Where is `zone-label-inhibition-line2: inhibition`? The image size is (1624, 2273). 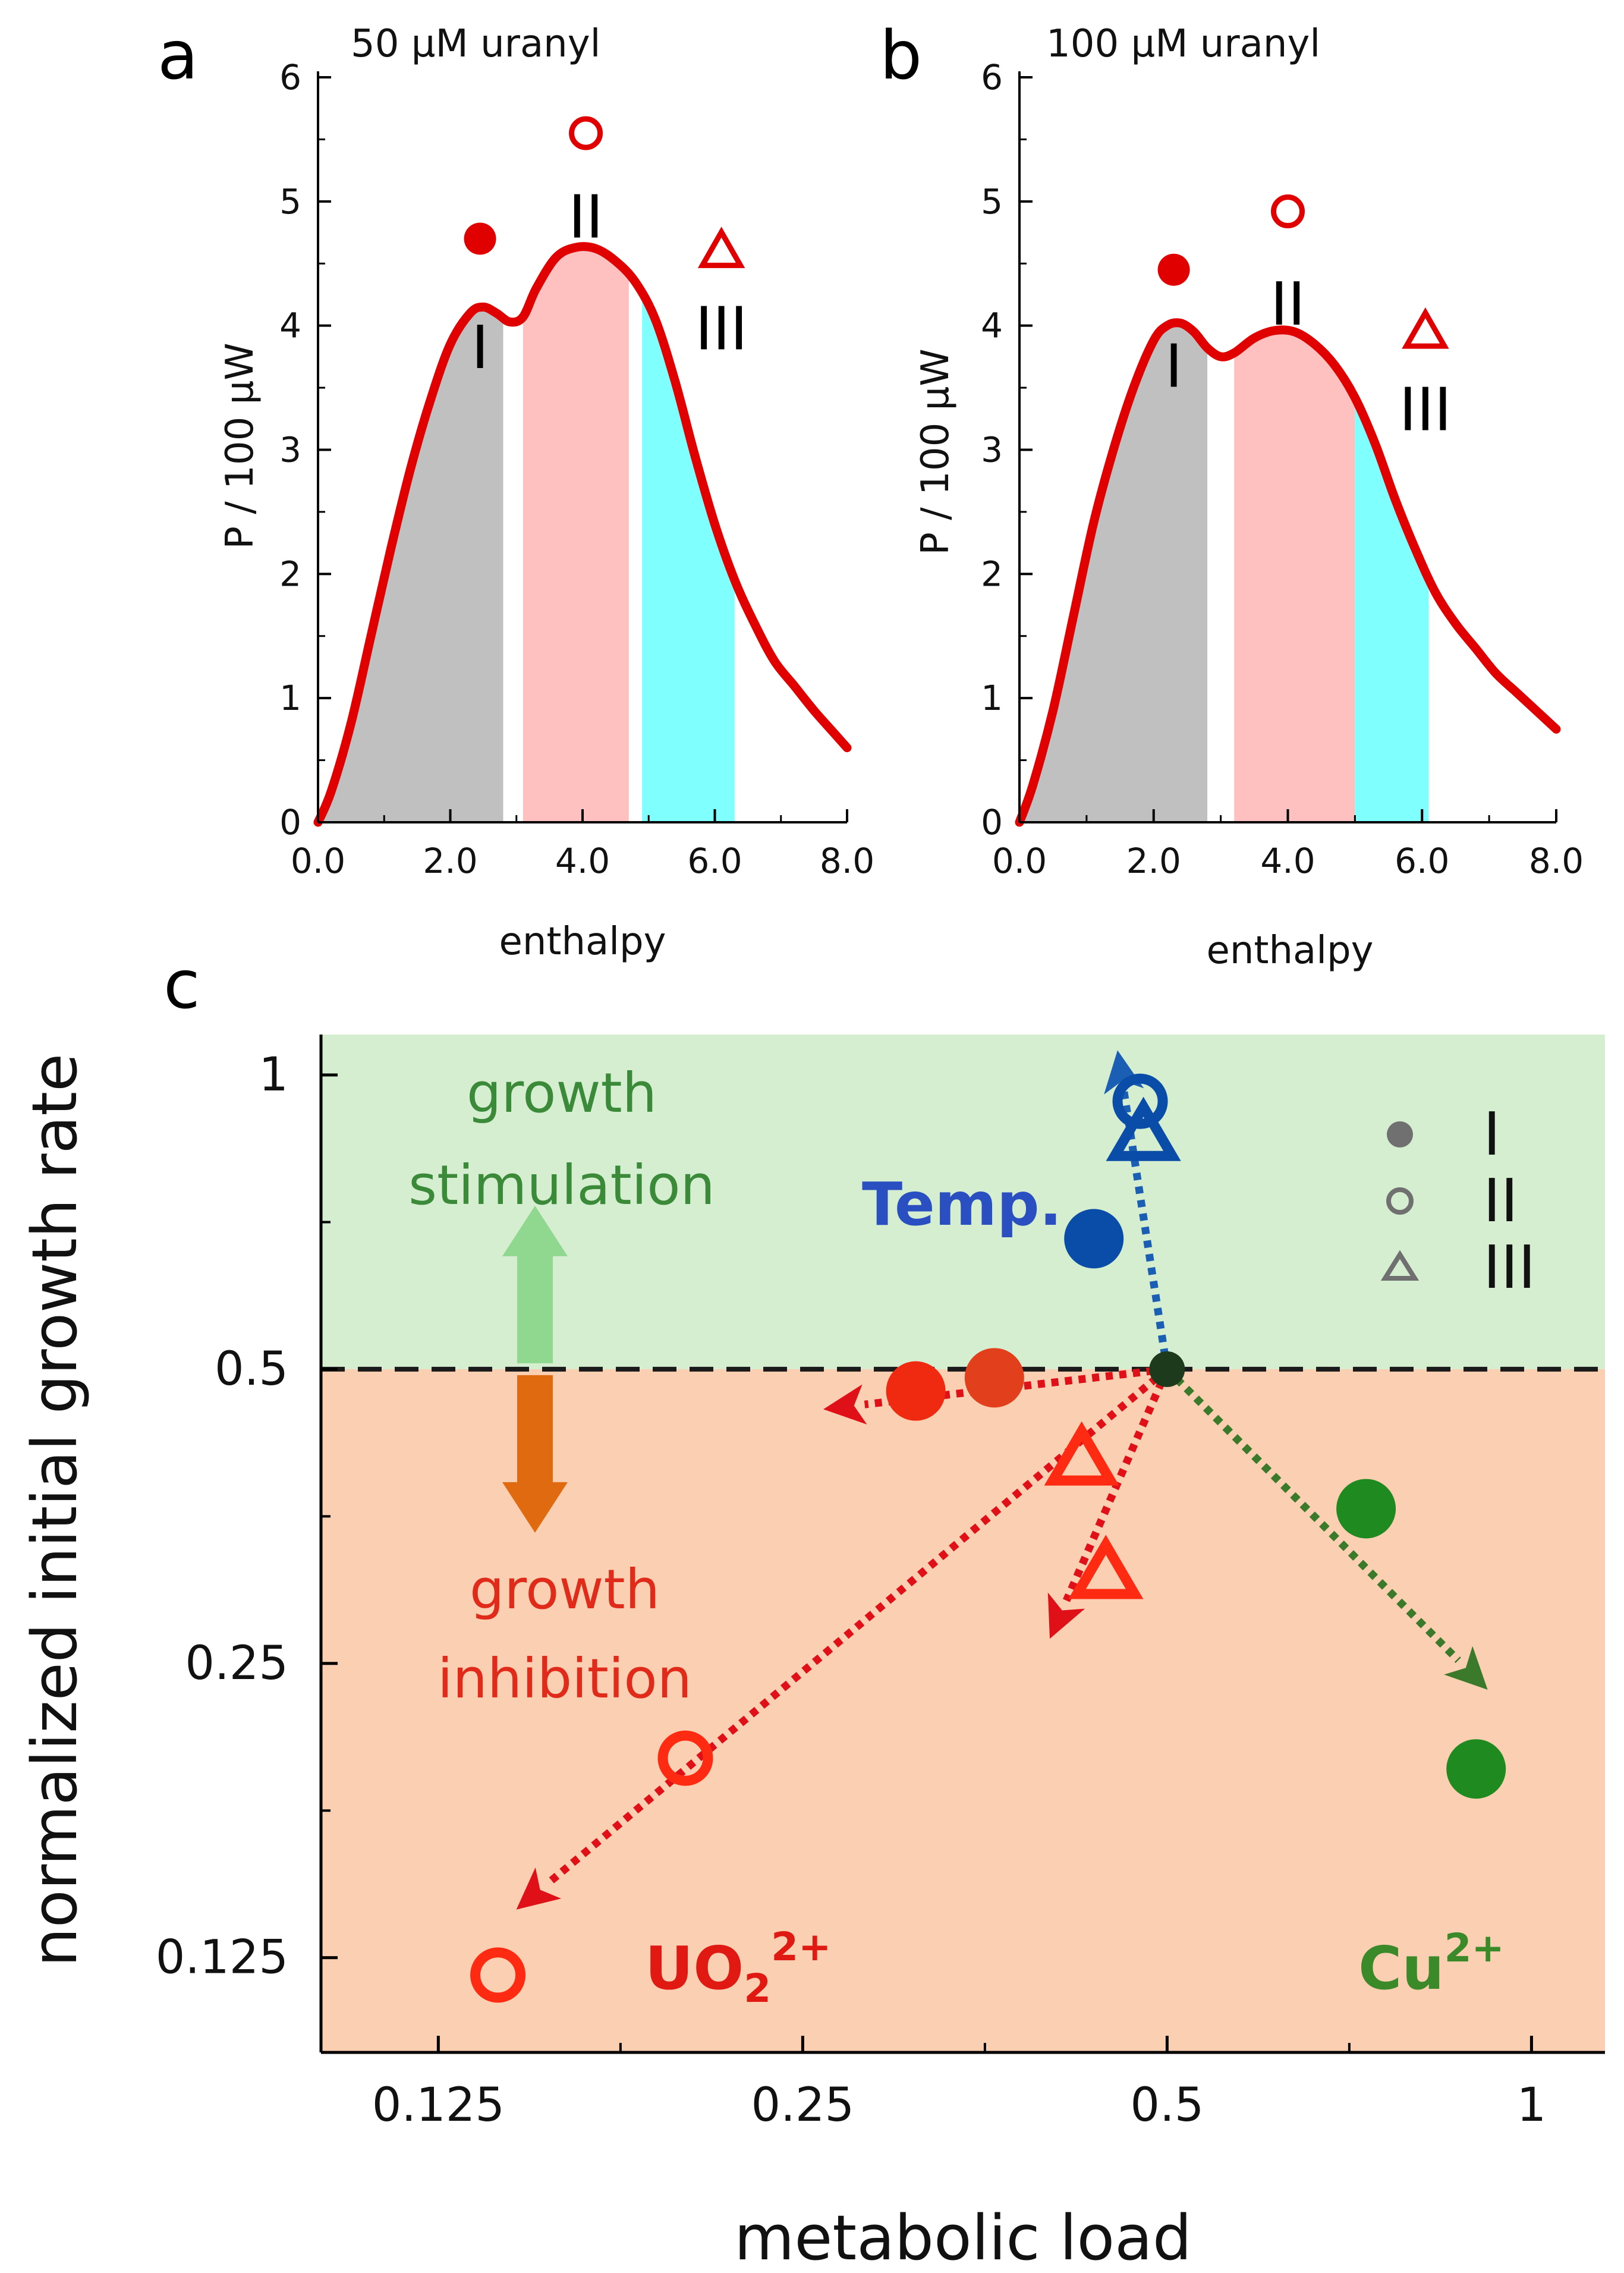 zone-label-inhibition-line2: inhibition is located at coordinates (565, 1679).